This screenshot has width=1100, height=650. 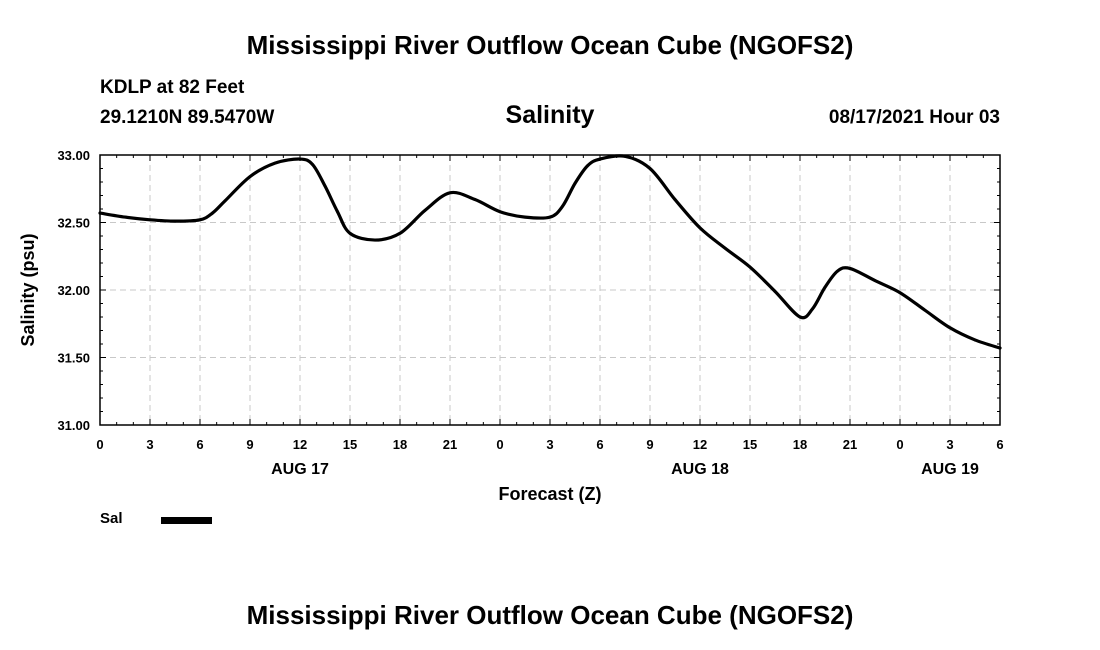 I want to click on forecast-datetime: 08/17/2021 Hour 03, so click(x=914, y=117).